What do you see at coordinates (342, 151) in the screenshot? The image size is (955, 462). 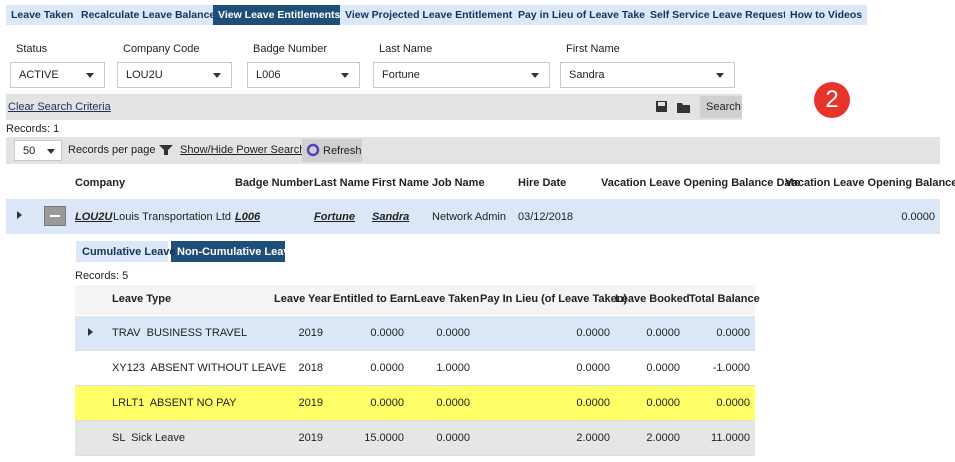 I see `refresh-button: Refresh` at bounding box center [342, 151].